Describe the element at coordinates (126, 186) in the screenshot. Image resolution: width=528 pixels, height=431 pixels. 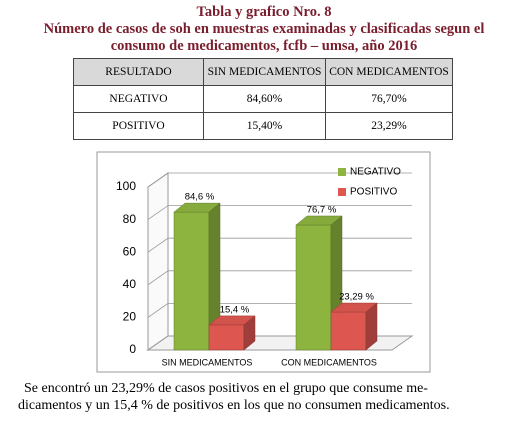
I see `y-tick-label: 100` at that location.